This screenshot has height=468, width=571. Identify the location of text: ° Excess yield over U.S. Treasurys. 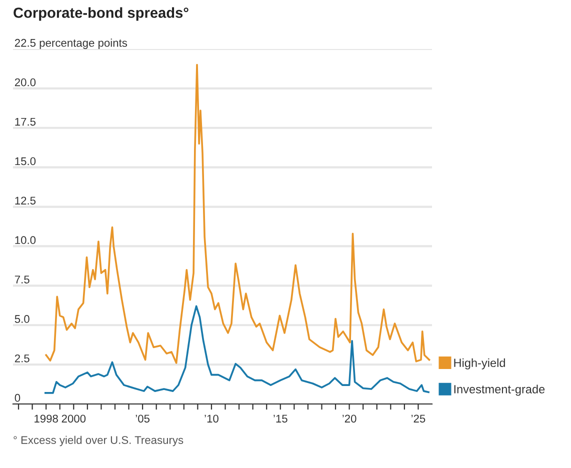
(99, 441).